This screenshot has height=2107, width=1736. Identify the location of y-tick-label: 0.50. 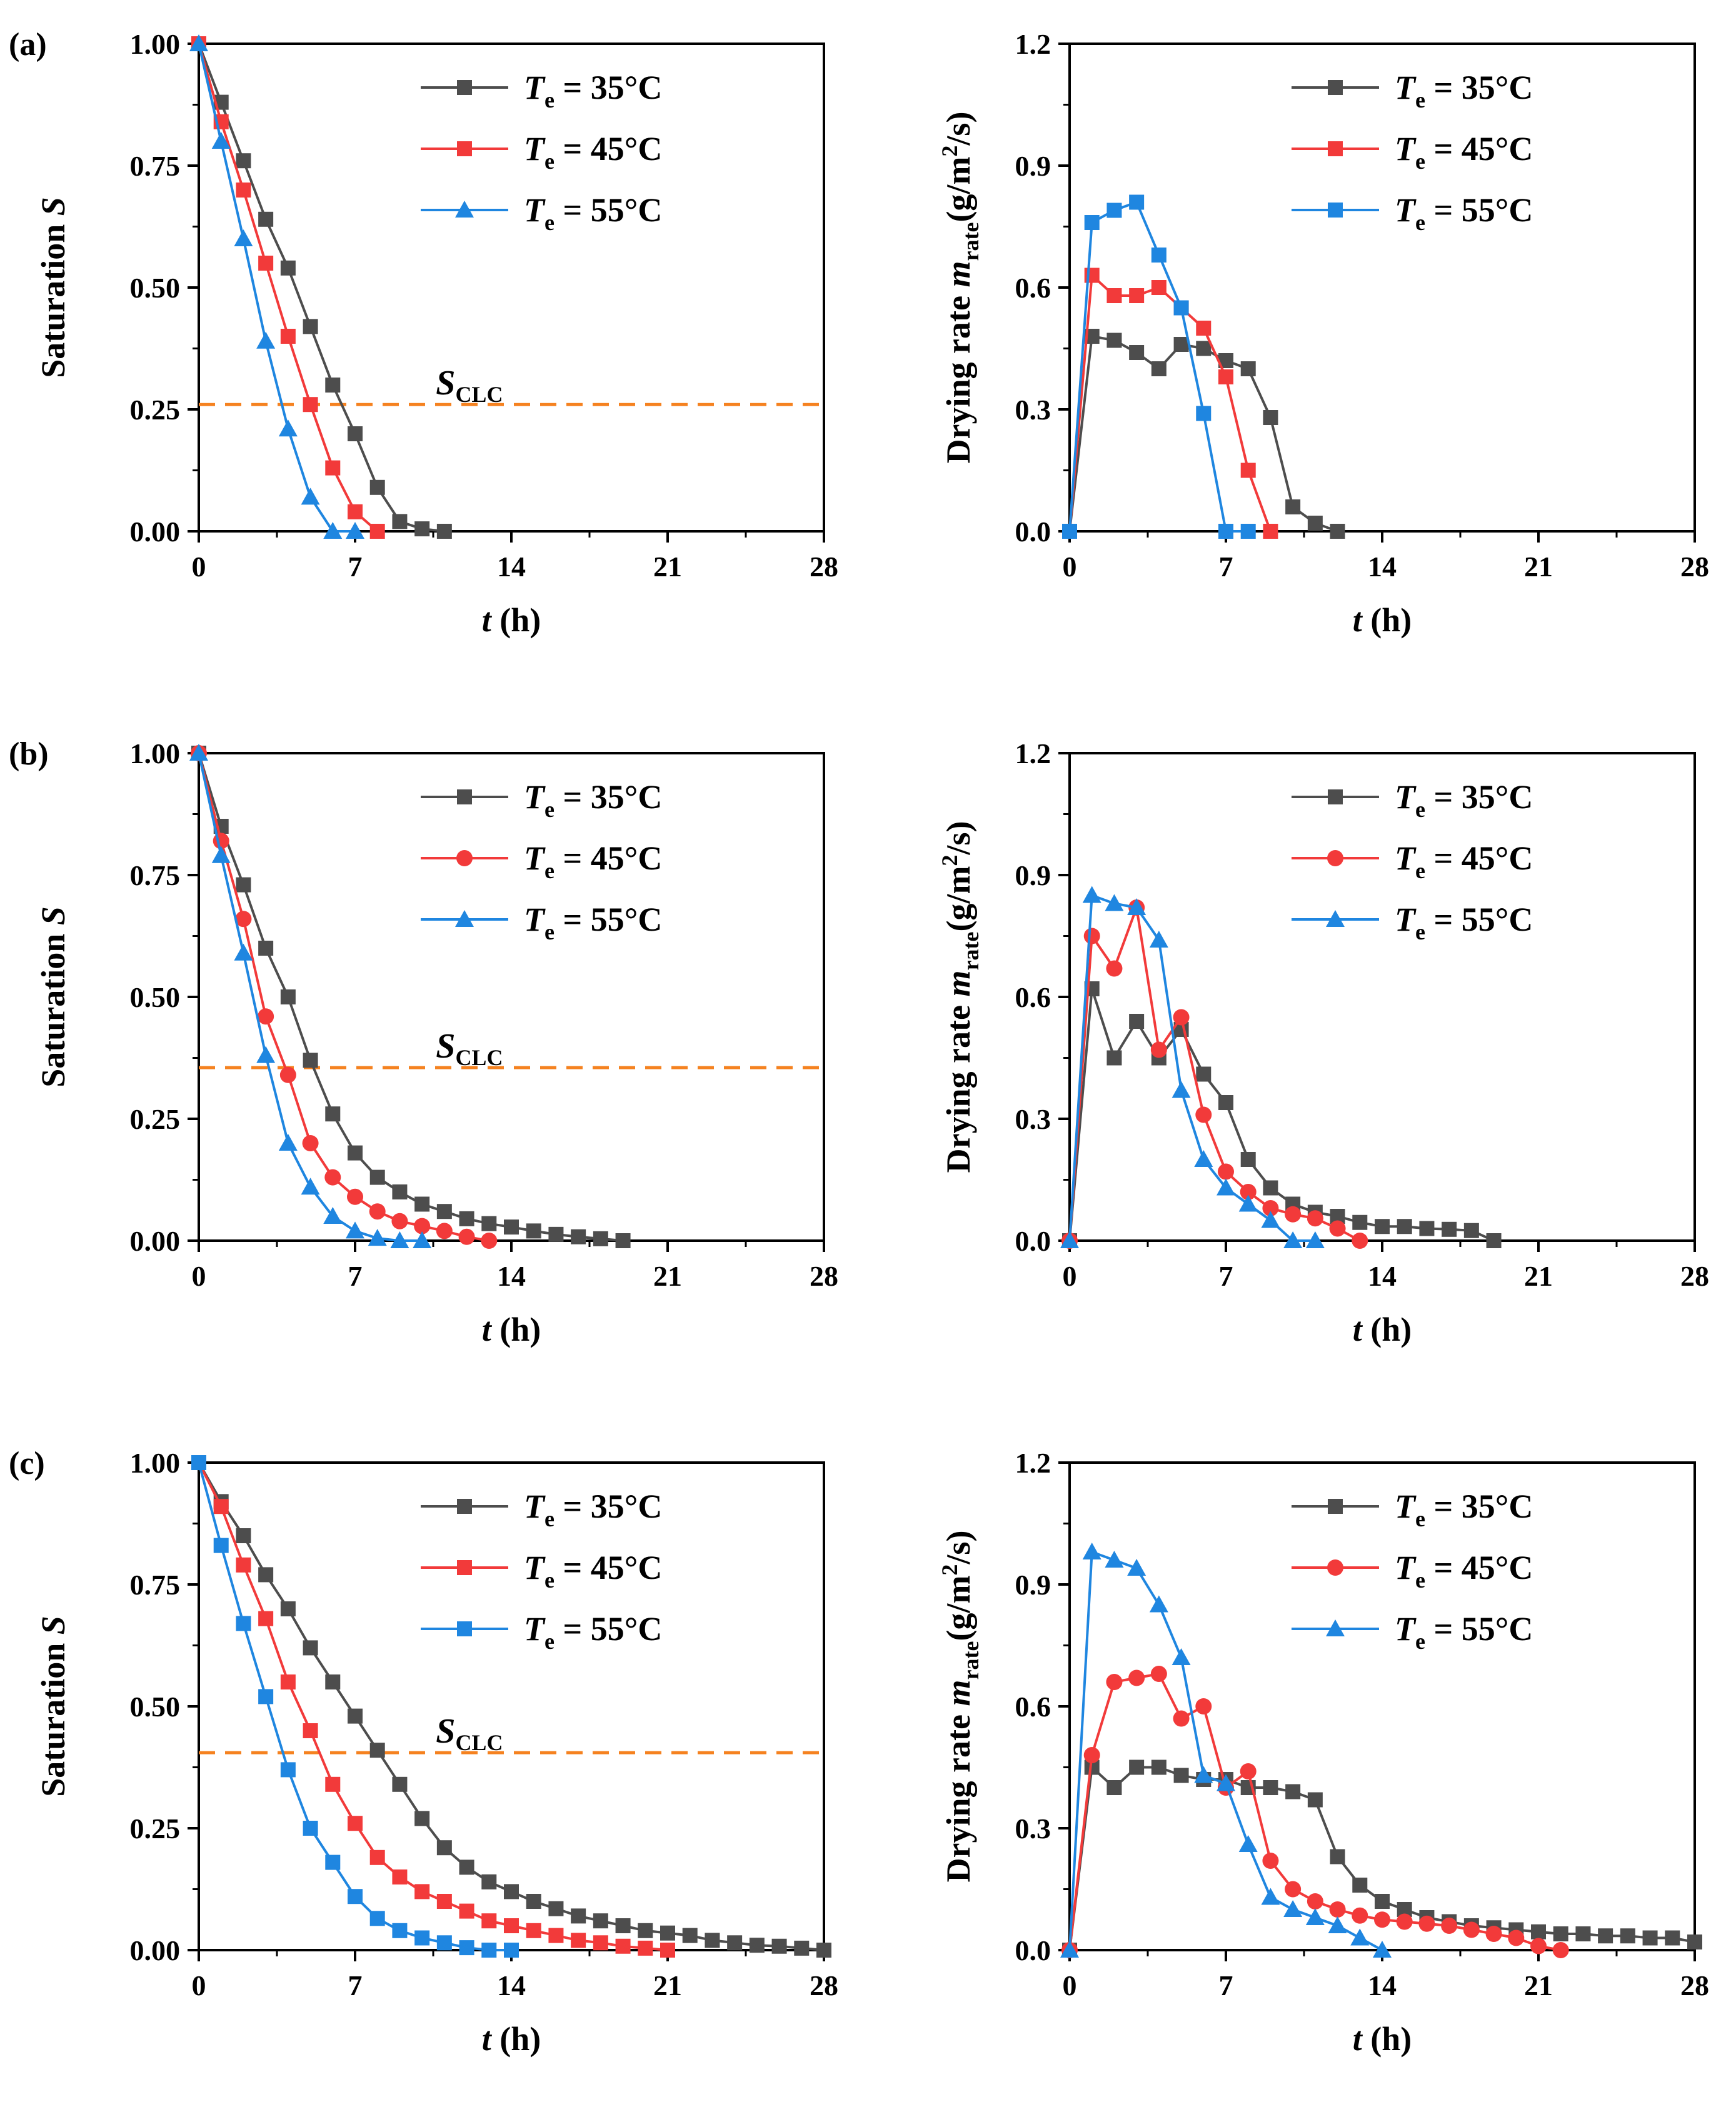
(156, 1707).